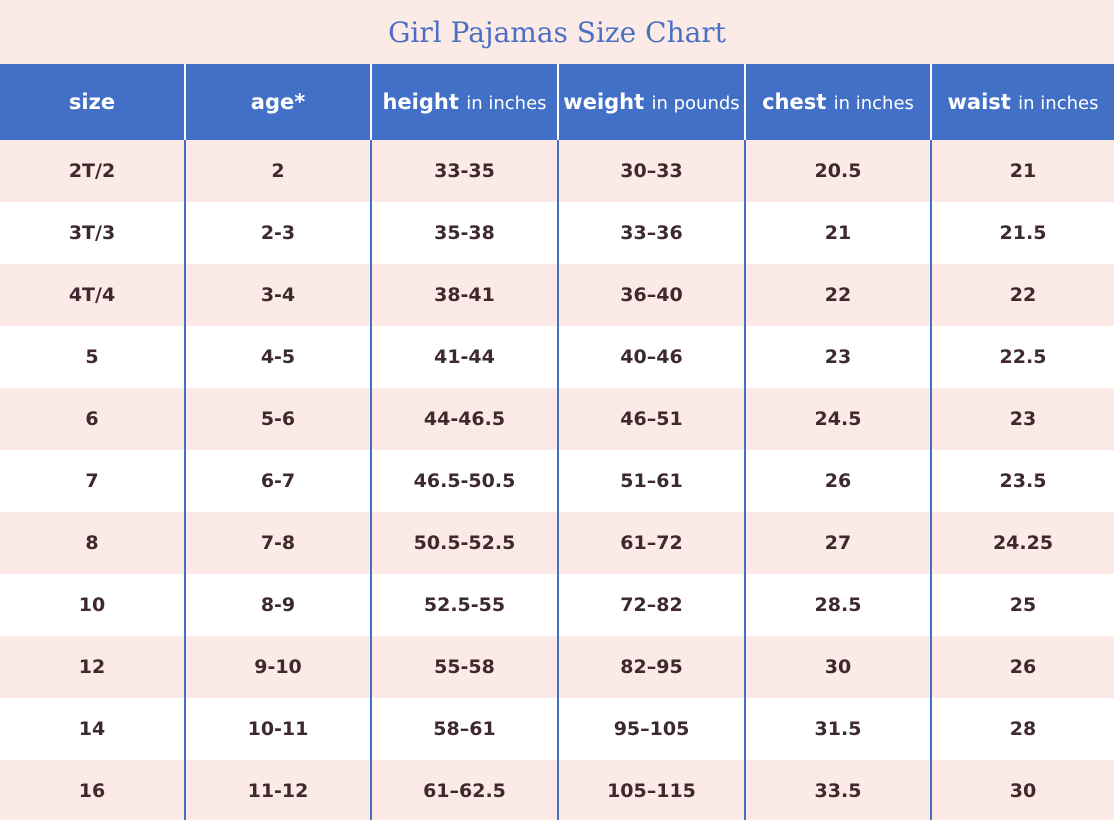 The width and height of the screenshot is (1114, 820). I want to click on cell-size: 2T/2, so click(92, 171).